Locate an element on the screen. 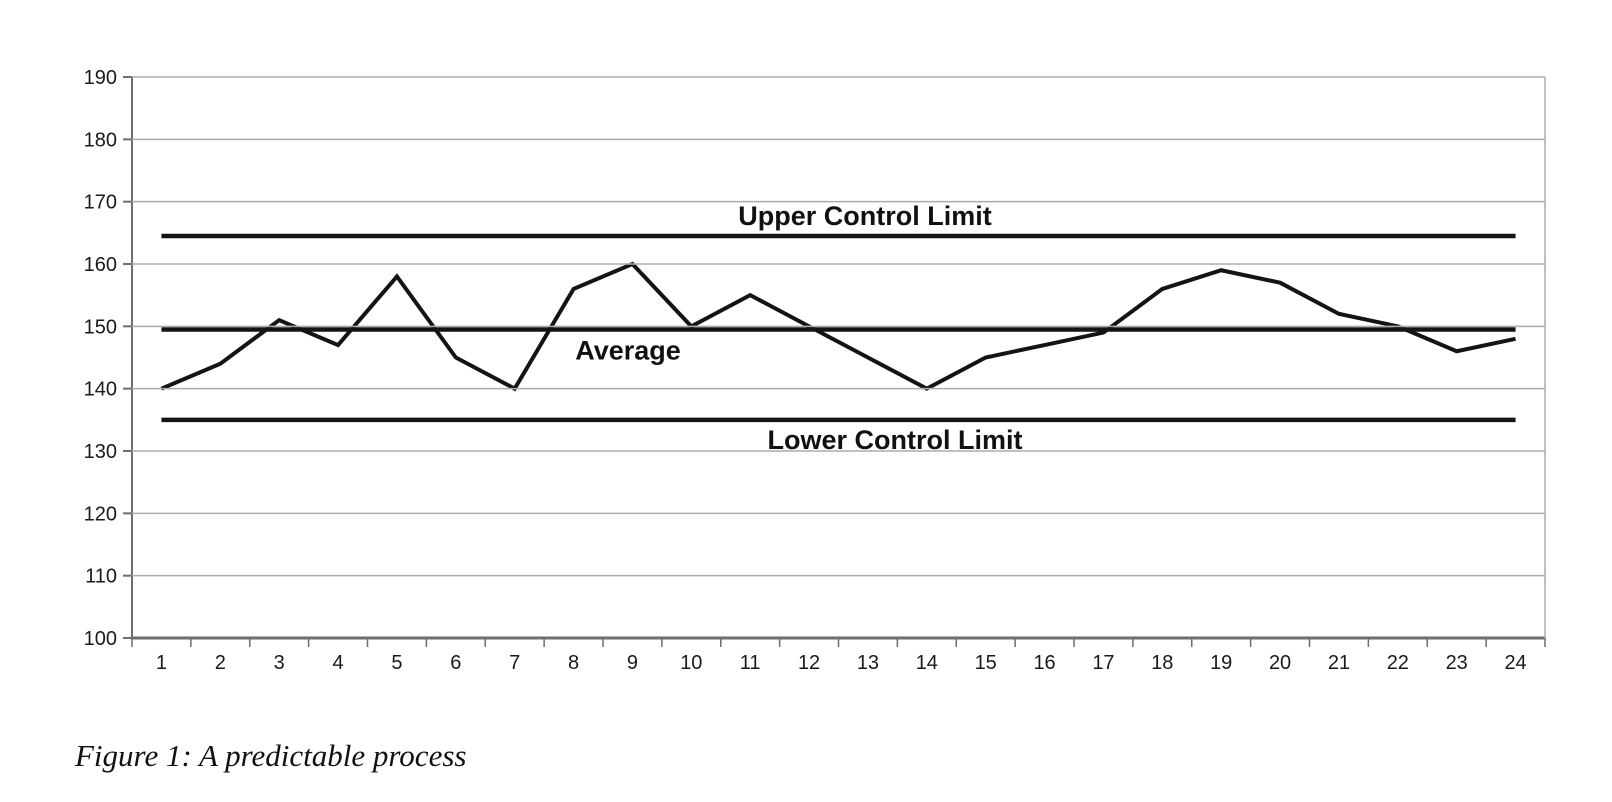 The width and height of the screenshot is (1612, 802). x-axis-tick-label: 19 is located at coordinates (1221, 663).